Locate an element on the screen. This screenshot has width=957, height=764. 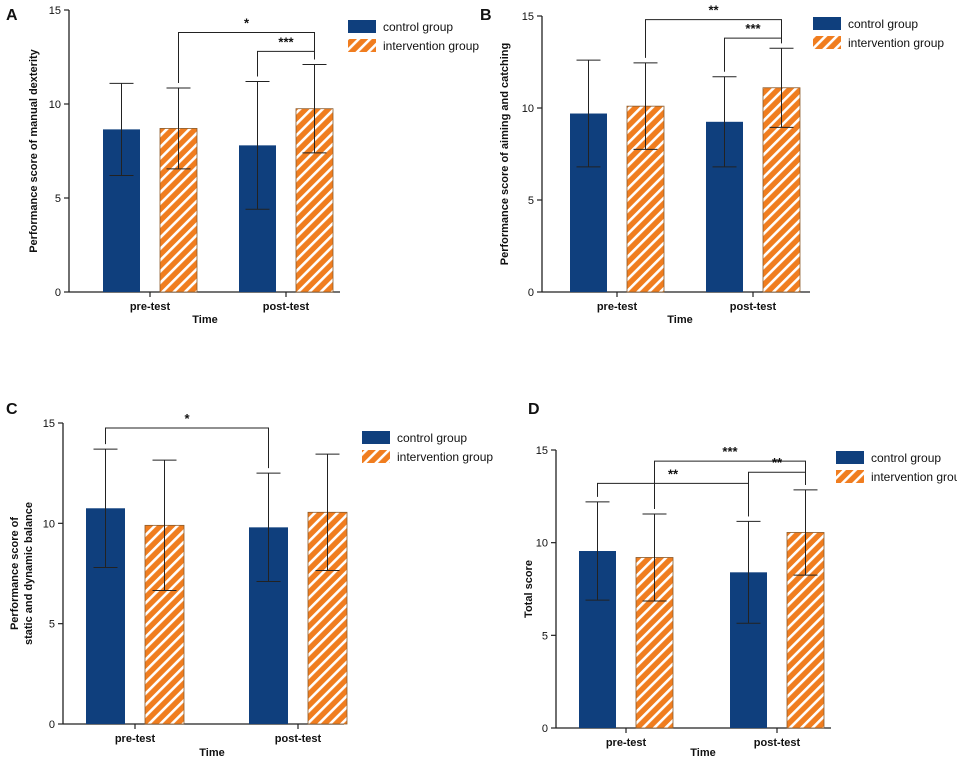
y-axis-title-line: static and dynamic balance is located at coordinates (29, 573).